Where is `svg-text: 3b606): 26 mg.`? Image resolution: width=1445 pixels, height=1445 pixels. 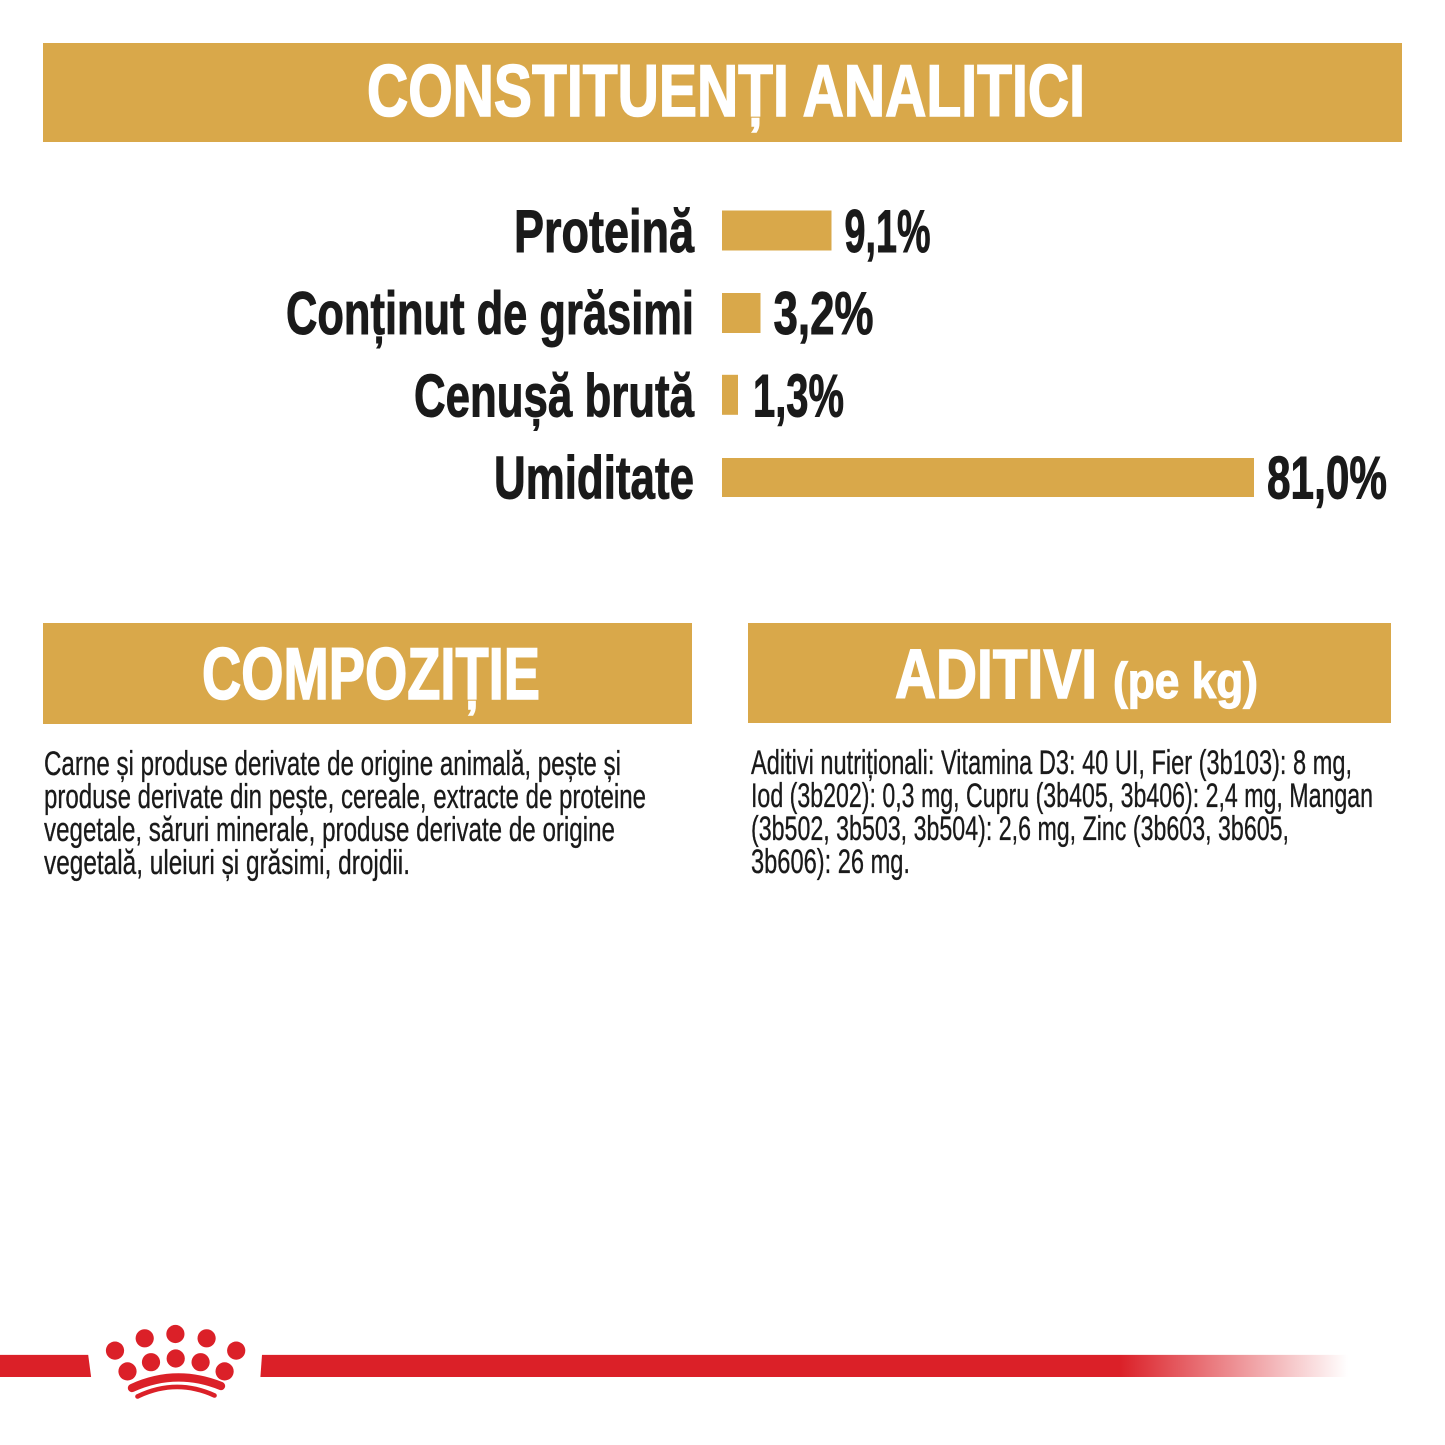
svg-text: 3b606): 26 mg. is located at coordinates (830, 862).